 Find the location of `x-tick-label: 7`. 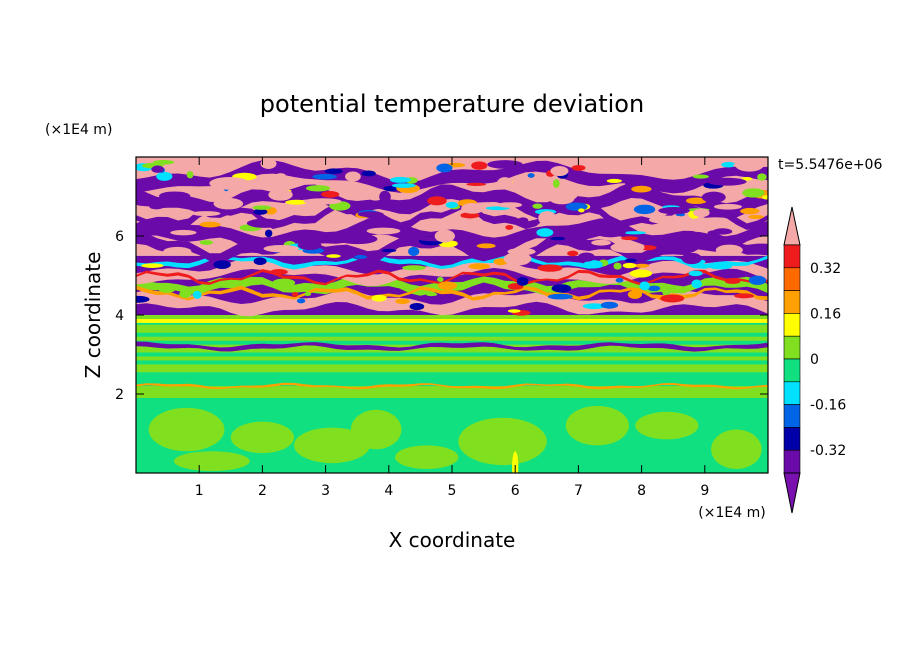

x-tick-label: 7 is located at coordinates (578, 491).